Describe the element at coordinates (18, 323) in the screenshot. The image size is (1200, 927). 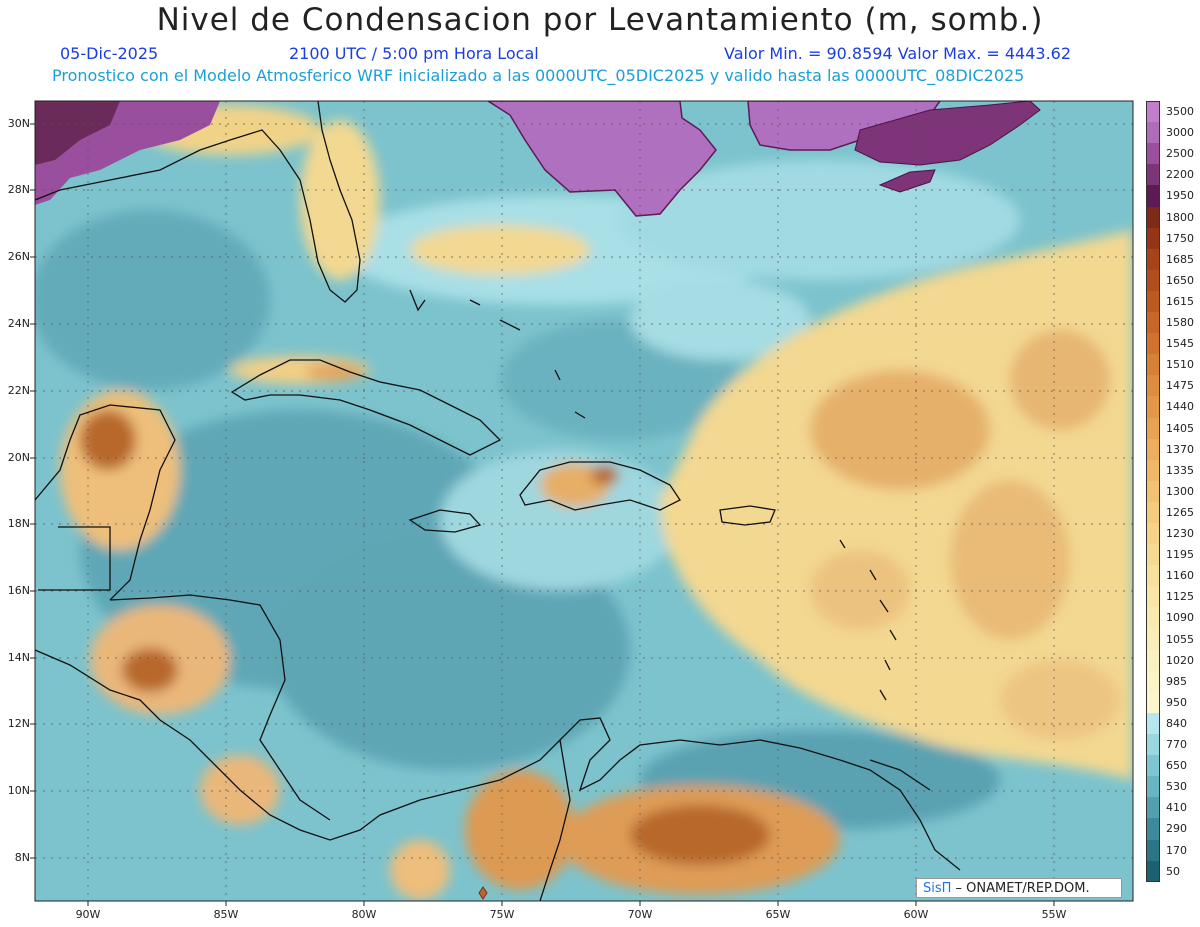
I see `lat-label: 24N` at that location.